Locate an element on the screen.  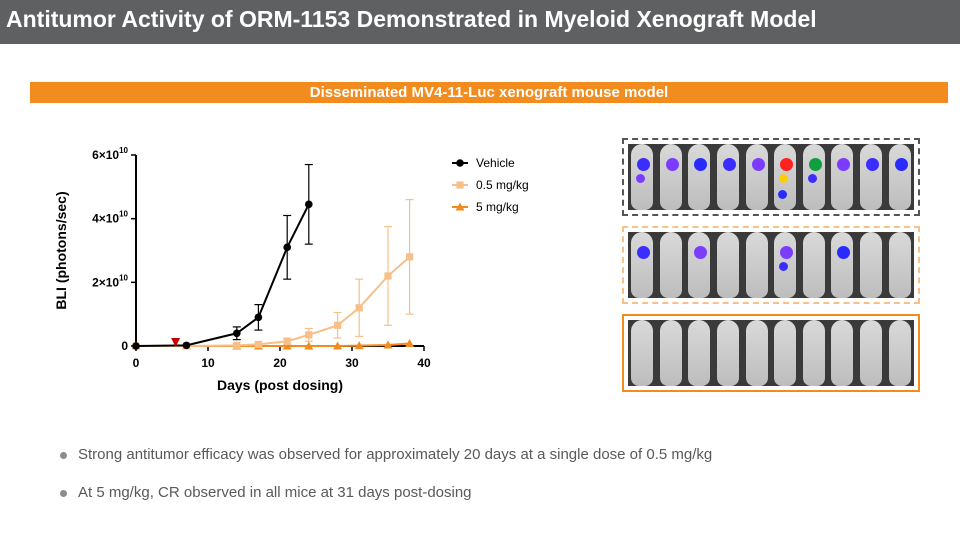
dosing-marker is located at coordinates (176, 342).